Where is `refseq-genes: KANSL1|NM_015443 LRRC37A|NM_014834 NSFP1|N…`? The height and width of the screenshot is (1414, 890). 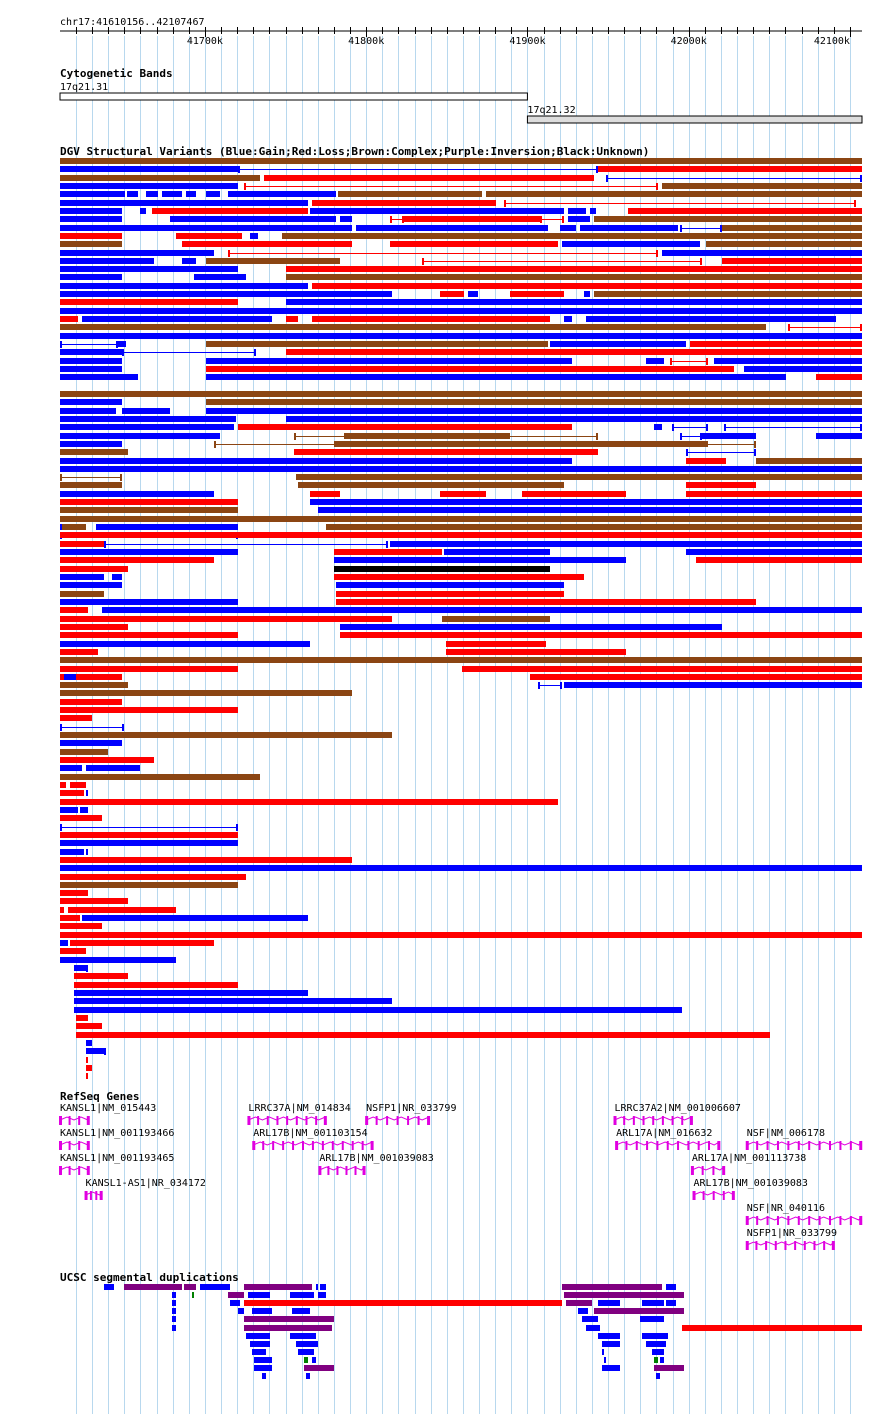 refseq-genes: KANSL1|NM_015443 LRRC37A|NM_014834 NSFP1|N… is located at coordinates (461, 1176).